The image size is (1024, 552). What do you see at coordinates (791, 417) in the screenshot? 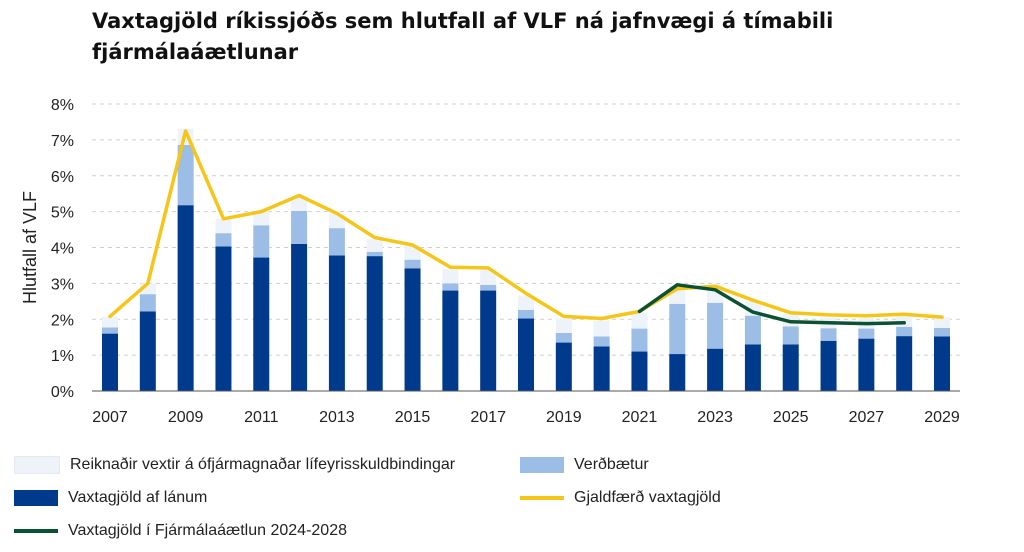
I see `x-tick-label: 2025` at bounding box center [791, 417].